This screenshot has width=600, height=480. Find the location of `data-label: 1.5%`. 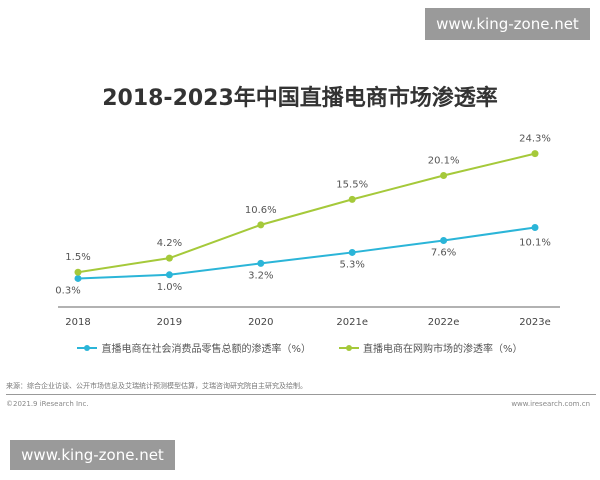

data-label: 1.5% is located at coordinates (77, 257).